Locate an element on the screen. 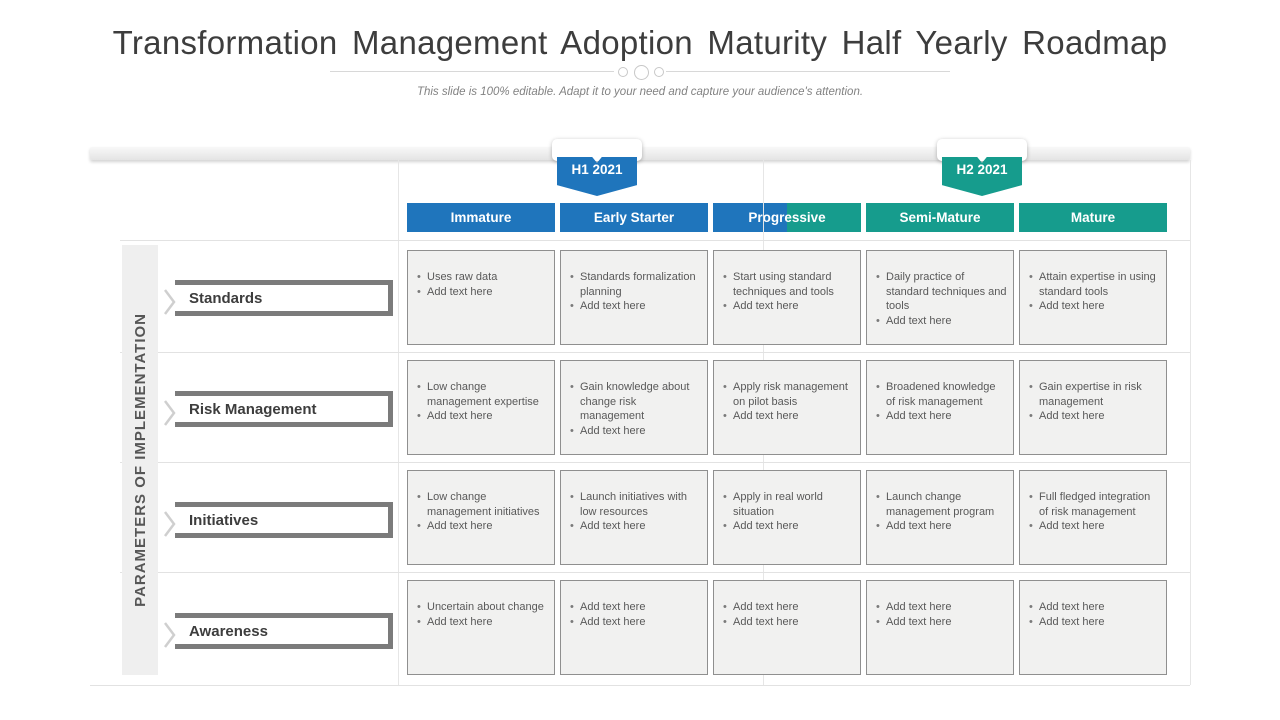  row-label-standards: Standards is located at coordinates (278, 298).